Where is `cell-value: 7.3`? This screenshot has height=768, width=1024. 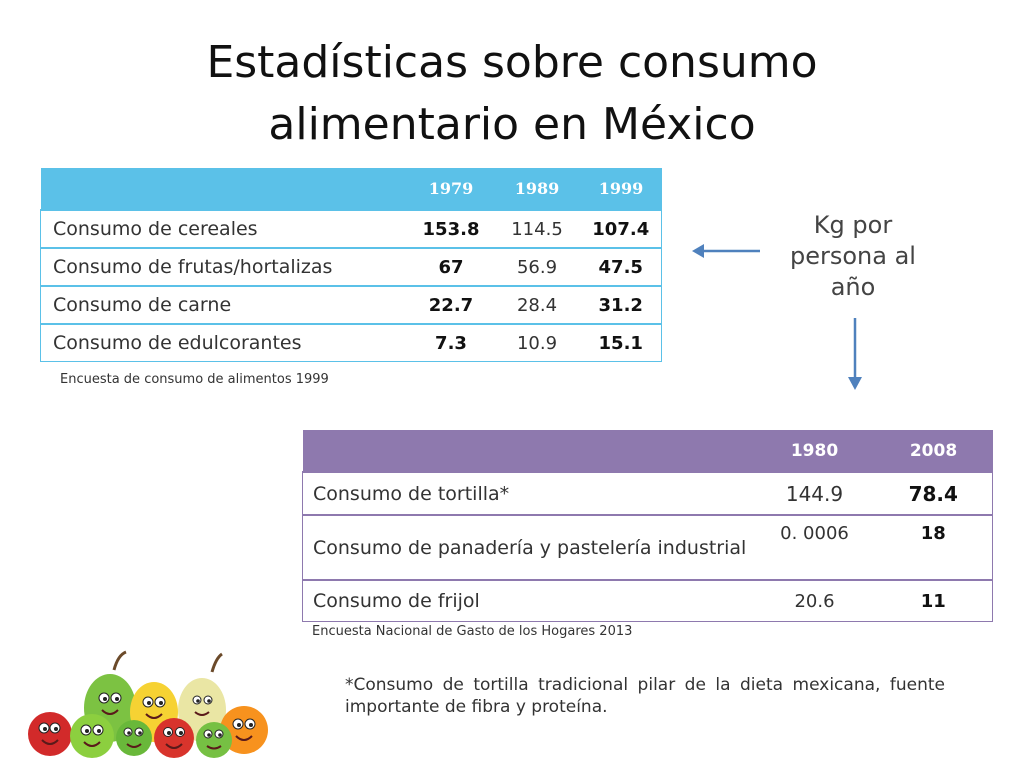 cell-value: 7.3 is located at coordinates (451, 342).